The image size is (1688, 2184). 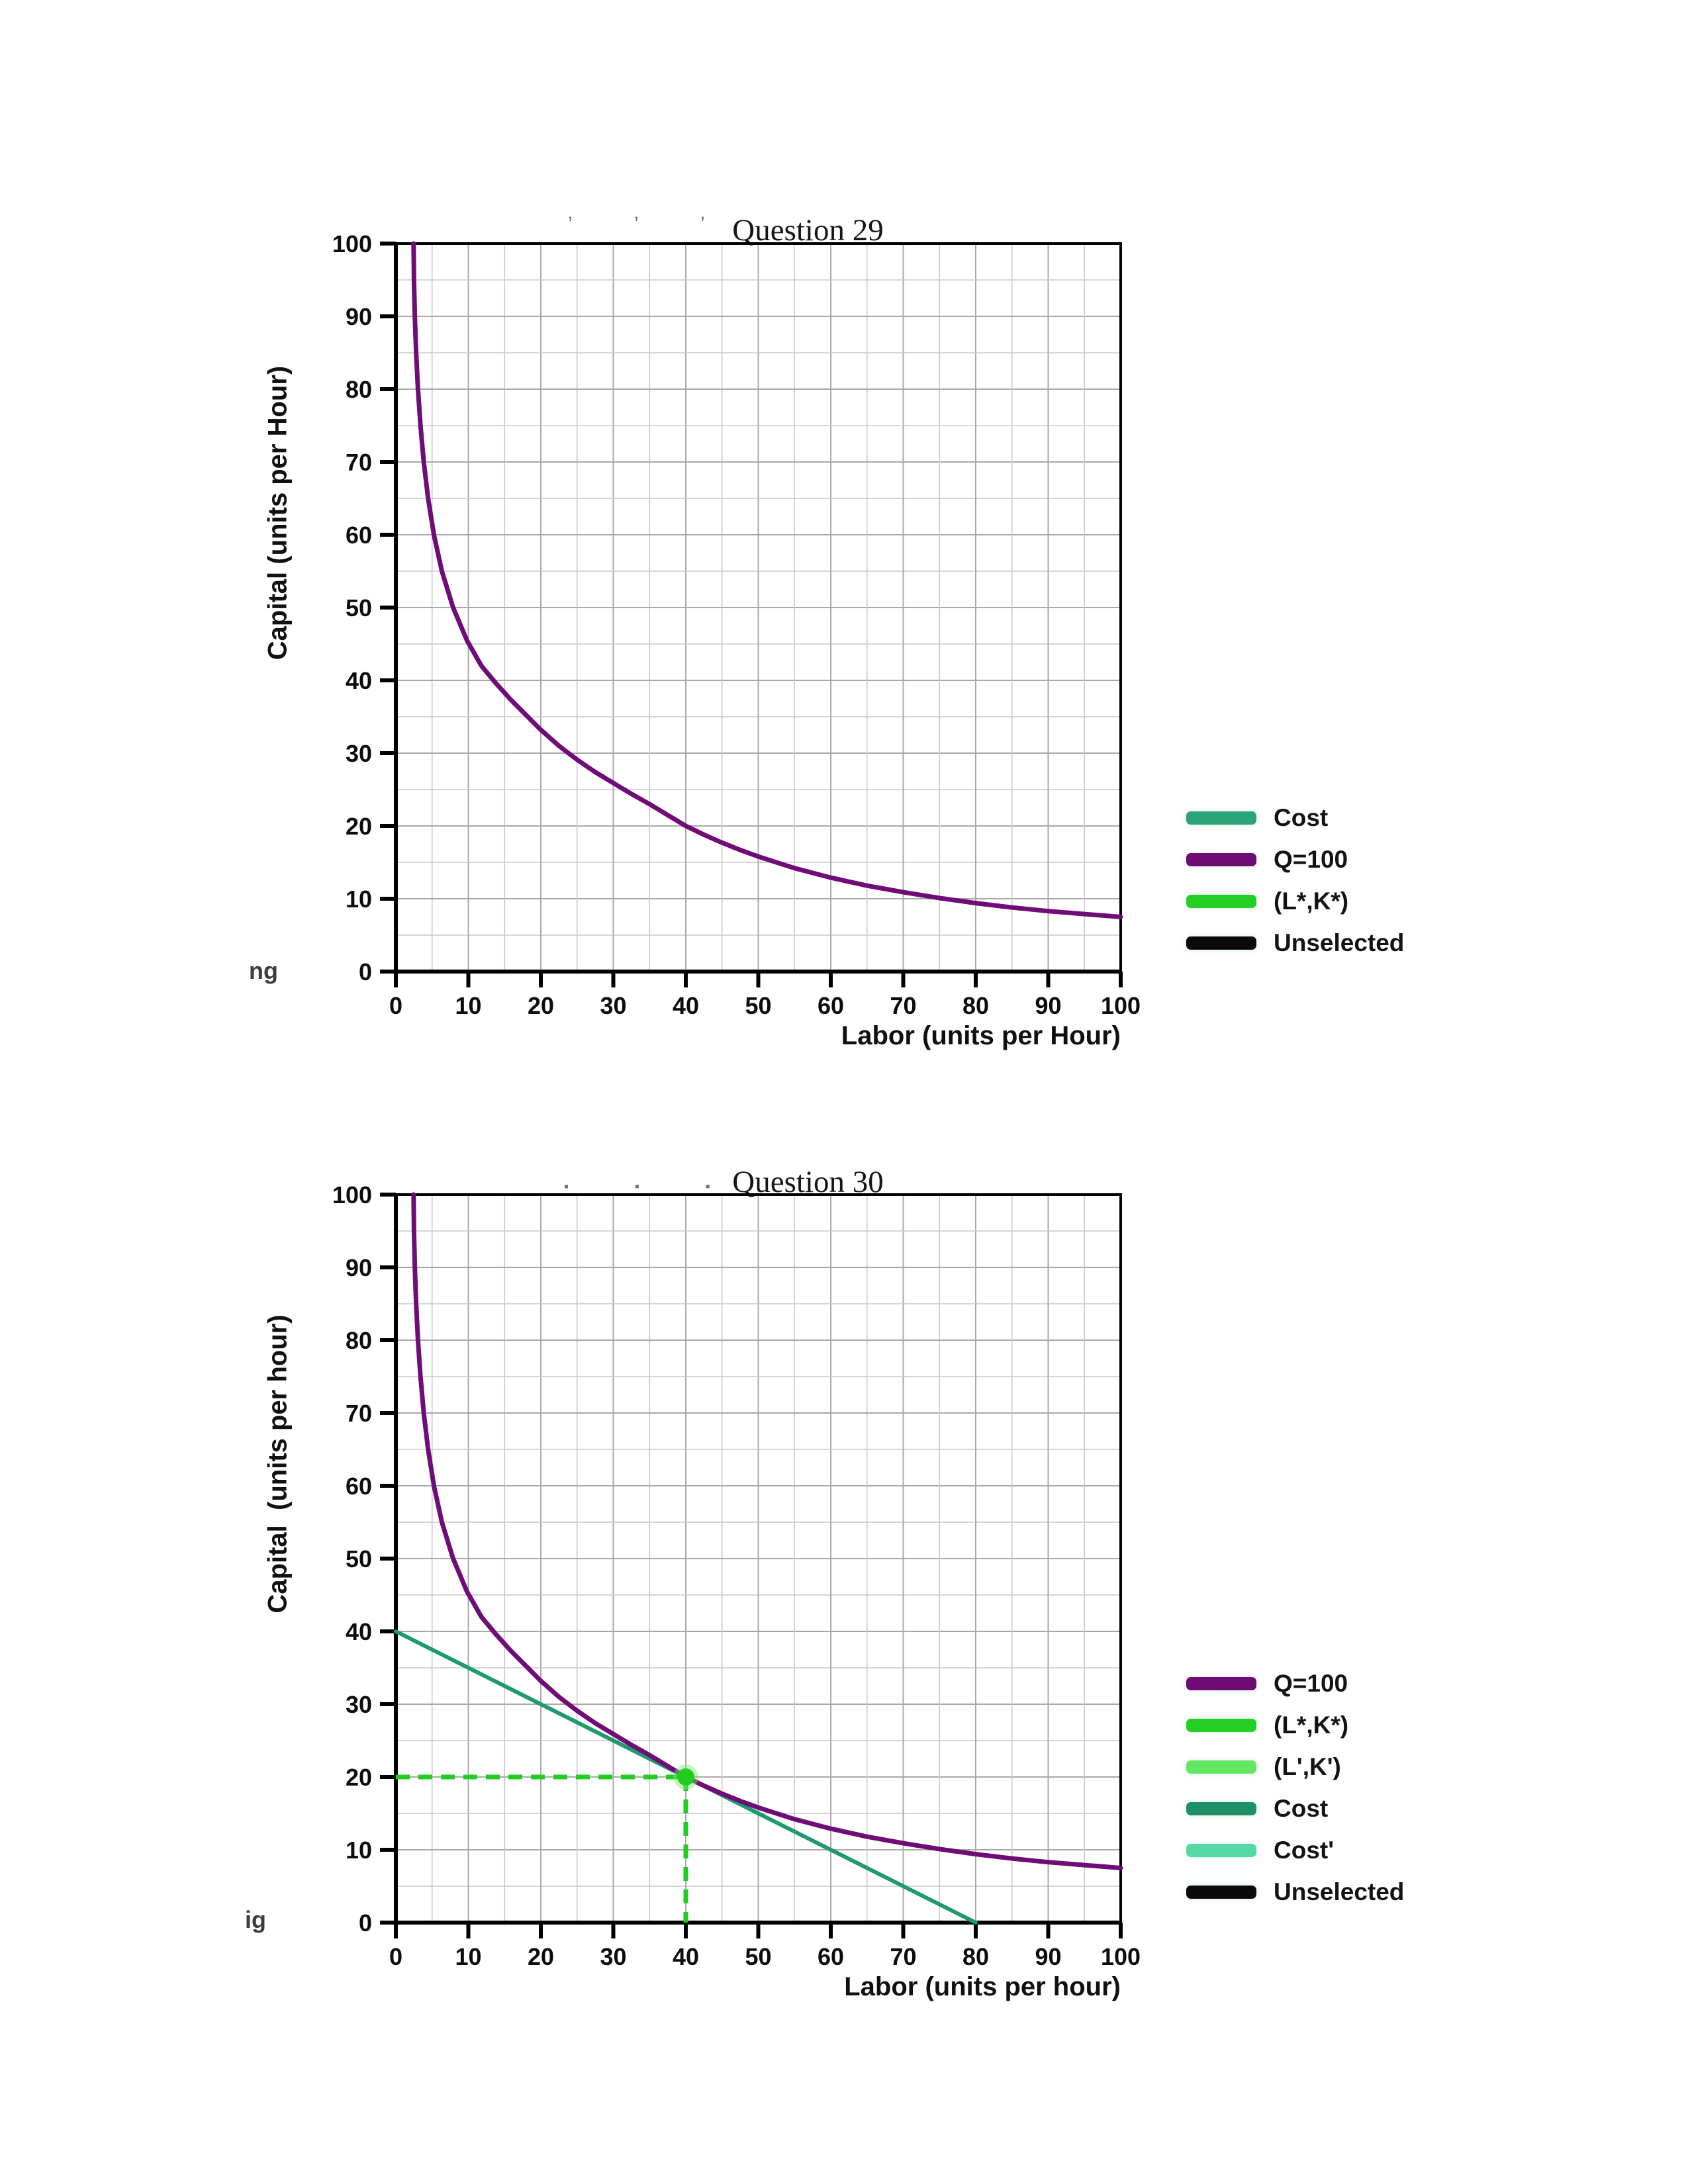 What do you see at coordinates (981, 1035) in the screenshot?
I see `x-axis-label: Labor (units per Hour)` at bounding box center [981, 1035].